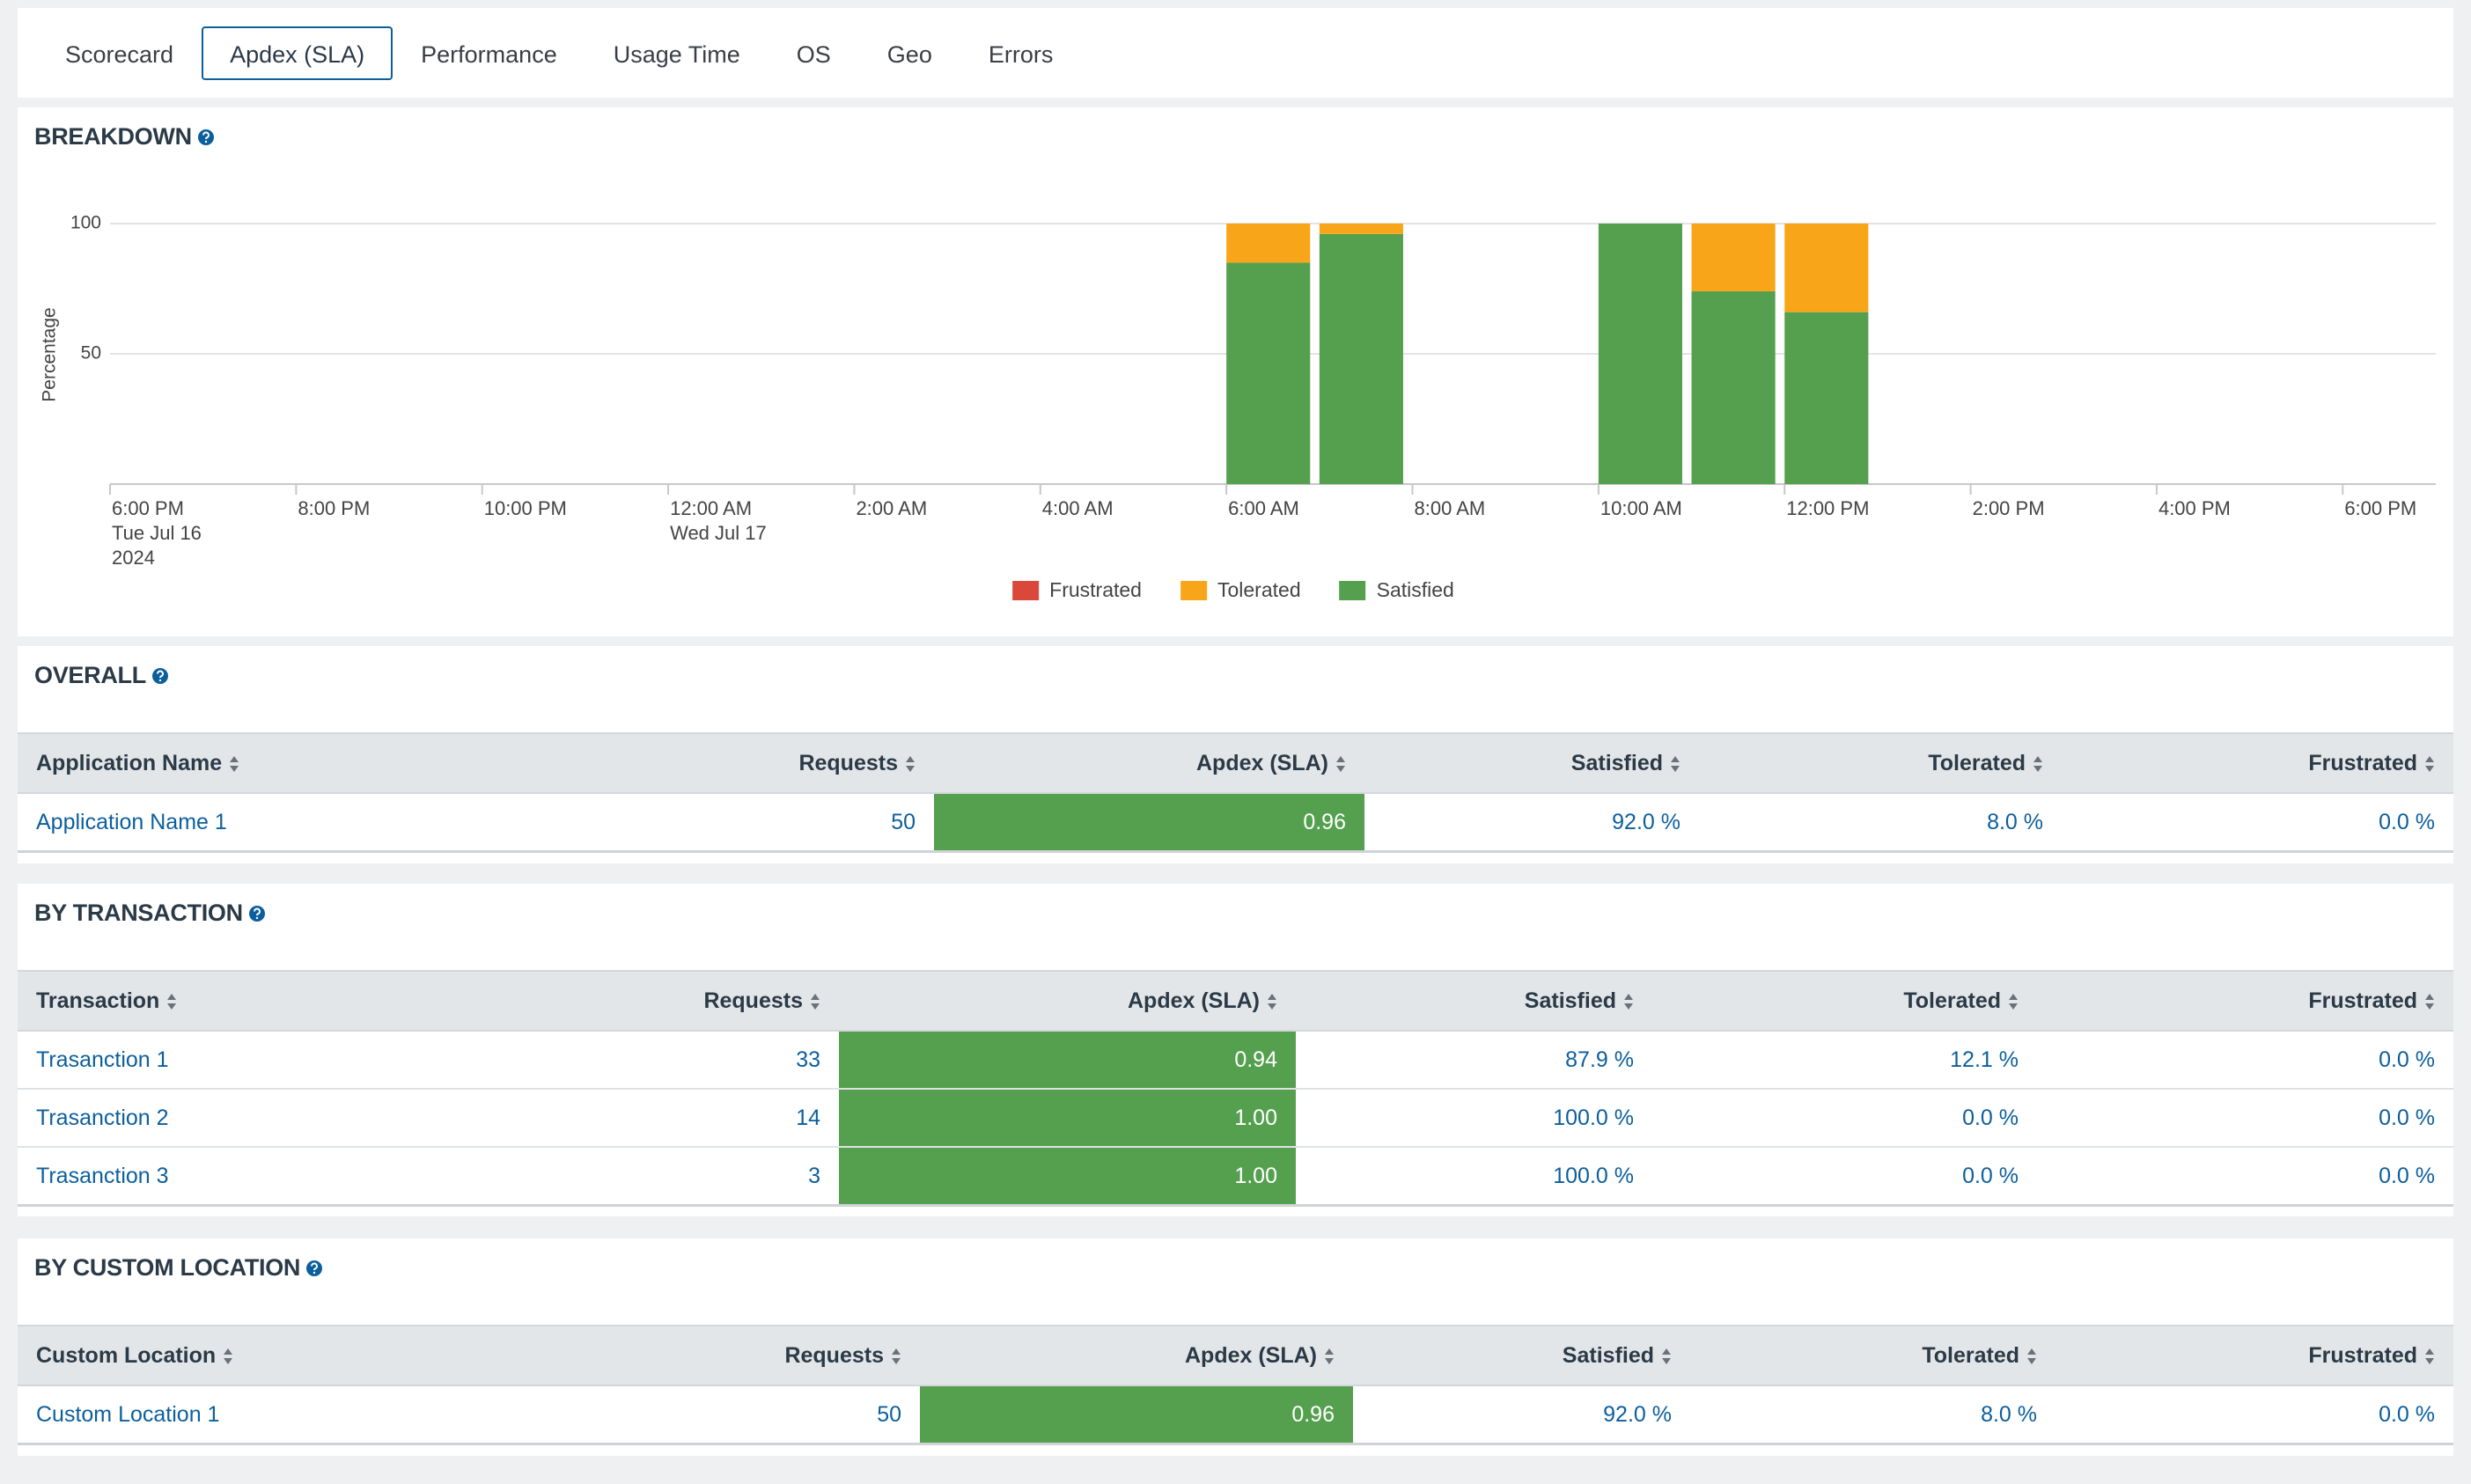  Describe the element at coordinates (489, 54) in the screenshot. I see `tab: Performance` at that location.